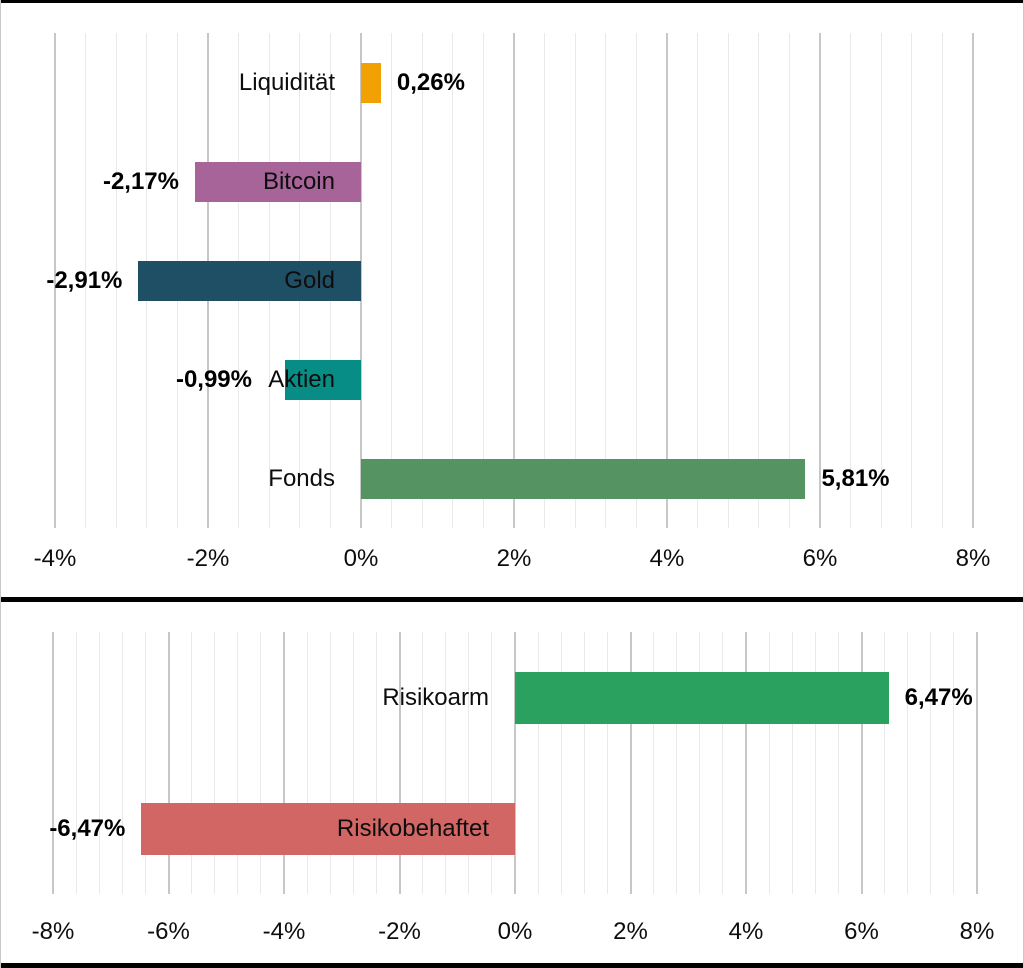 This screenshot has height=968, width=1024. I want to click on value-label-risikoarm: 6,47%, so click(938, 697).